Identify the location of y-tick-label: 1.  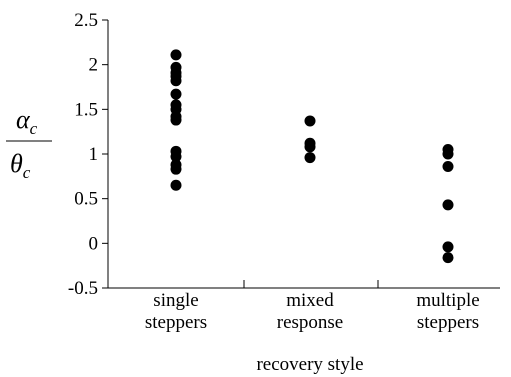
(94, 154).